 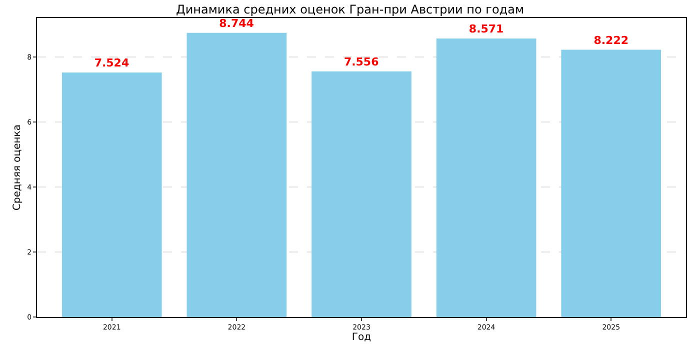 What do you see at coordinates (486, 29) in the screenshot?
I see `data-label: 8.571` at bounding box center [486, 29].